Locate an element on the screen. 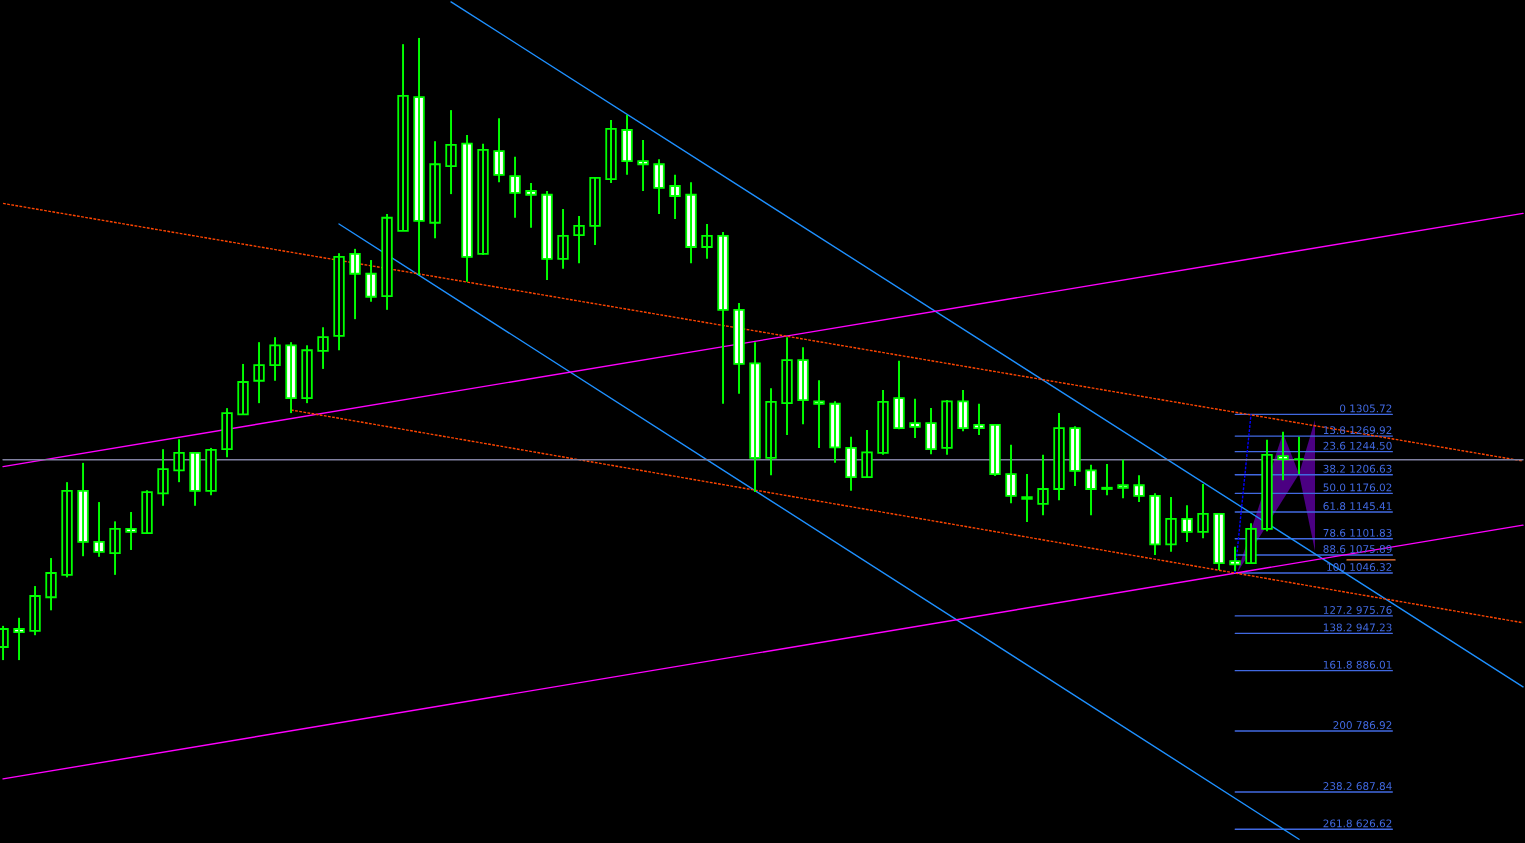 The height and width of the screenshot is (843, 1525). annotation: 0 1305.72 is located at coordinates (1366, 408).